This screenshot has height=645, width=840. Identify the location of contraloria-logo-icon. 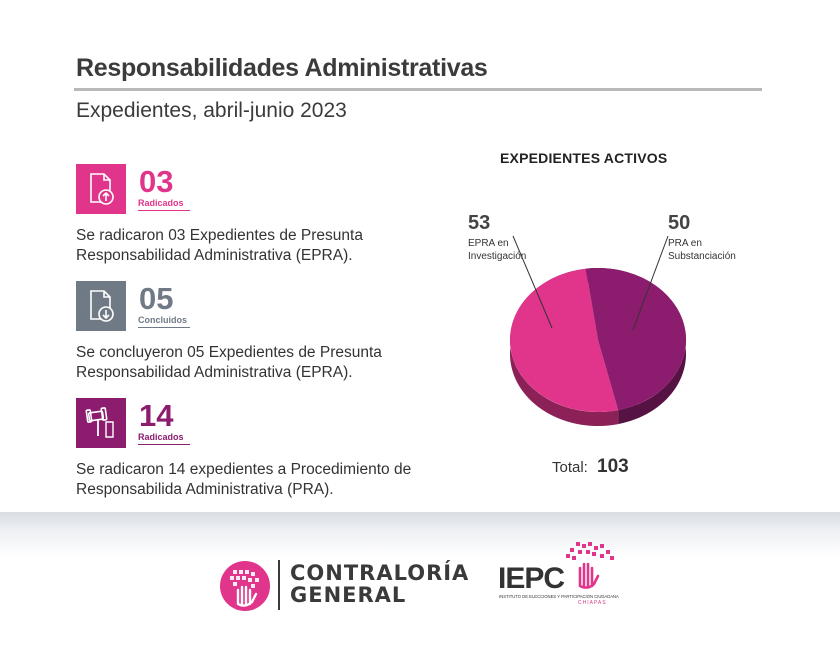
(245, 586).